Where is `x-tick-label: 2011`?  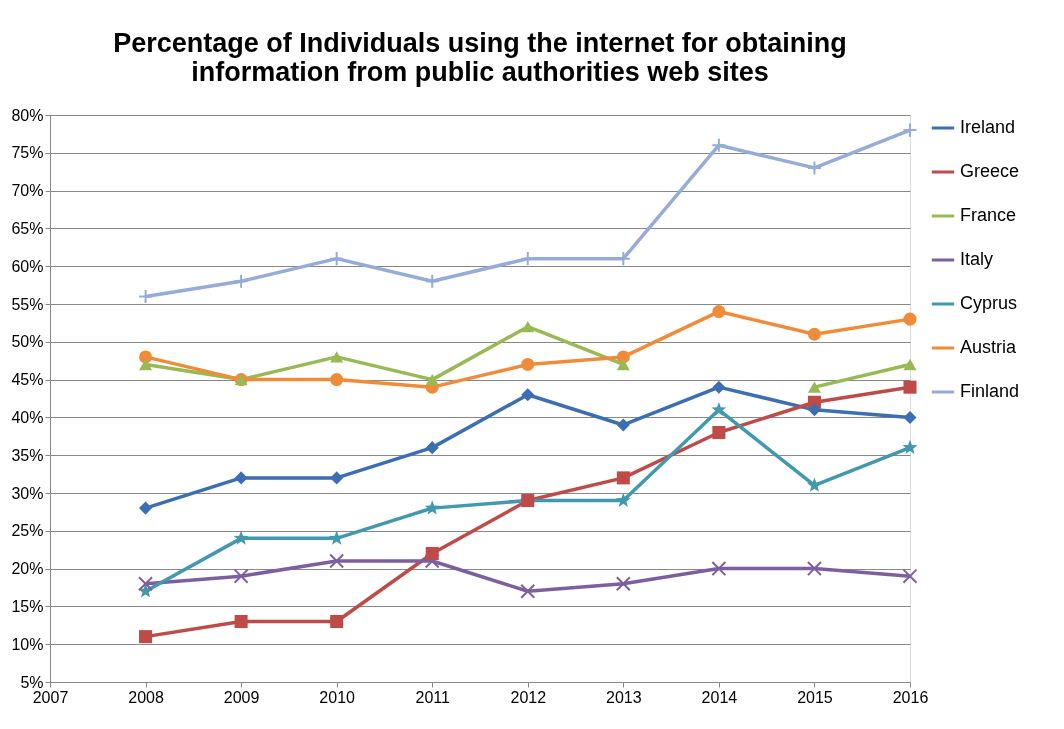 x-tick-label: 2011 is located at coordinates (433, 697).